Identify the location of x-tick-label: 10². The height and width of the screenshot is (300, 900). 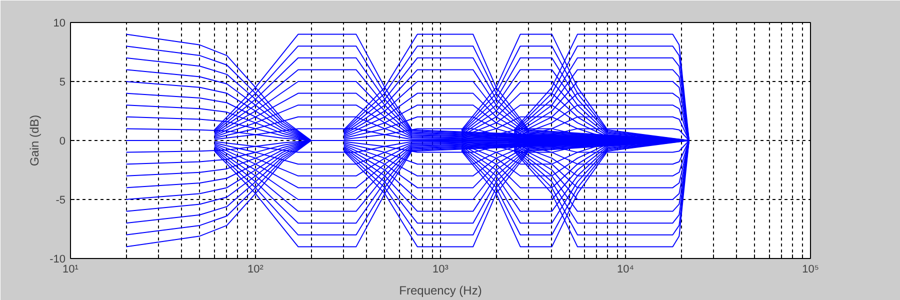
(256, 270).